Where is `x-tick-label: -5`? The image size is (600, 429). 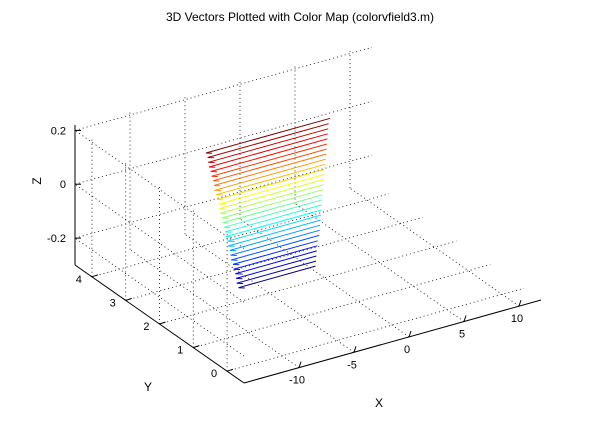
x-tick-label: -5 is located at coordinates (352, 365).